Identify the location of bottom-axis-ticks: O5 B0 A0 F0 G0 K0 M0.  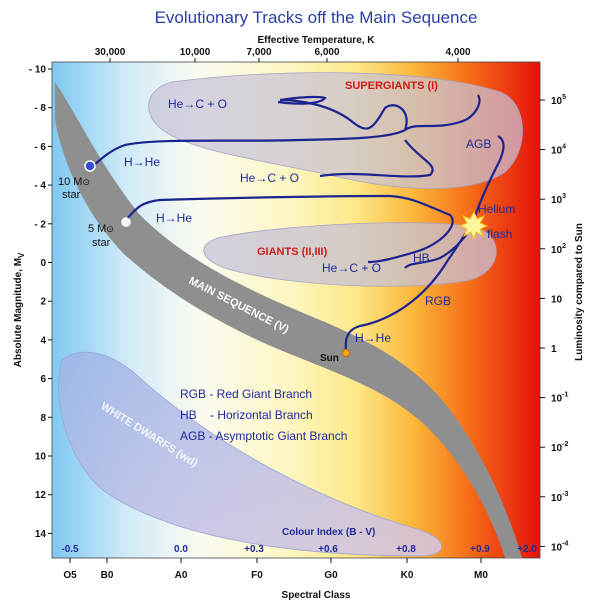
(275, 569).